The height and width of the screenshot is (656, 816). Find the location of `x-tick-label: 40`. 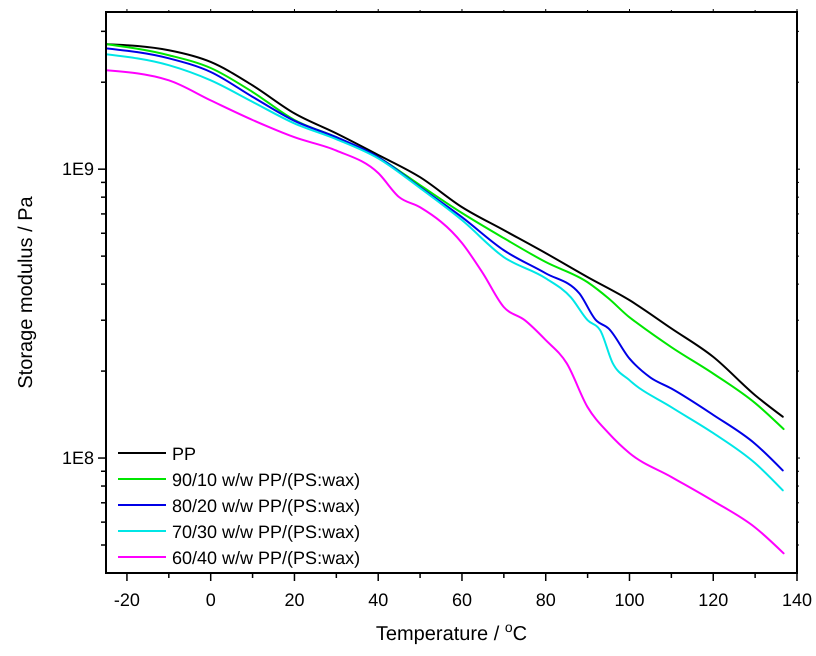

x-tick-label: 40 is located at coordinates (378, 600).